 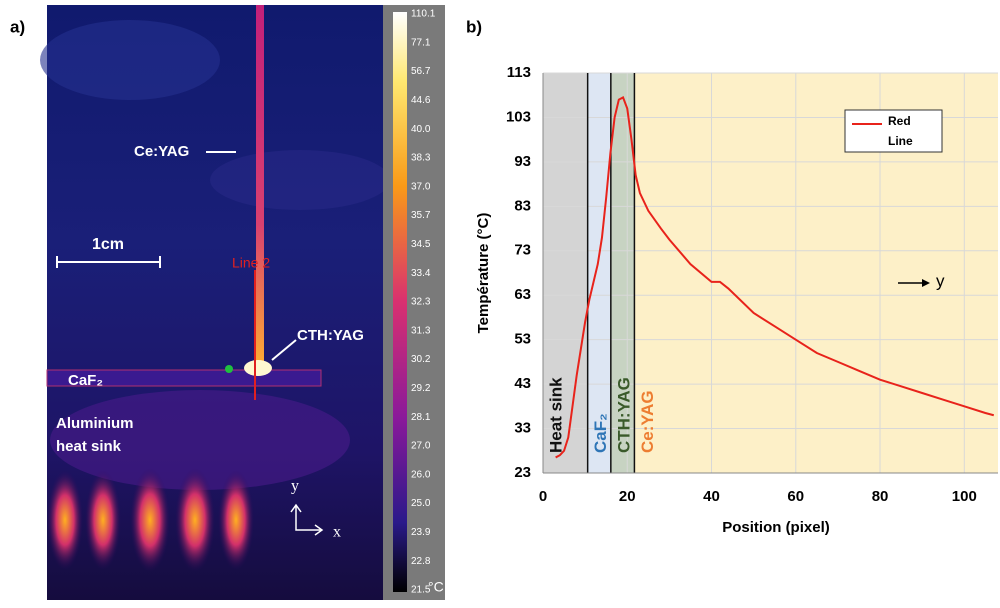 I want to click on rod, so click(x=260, y=187).